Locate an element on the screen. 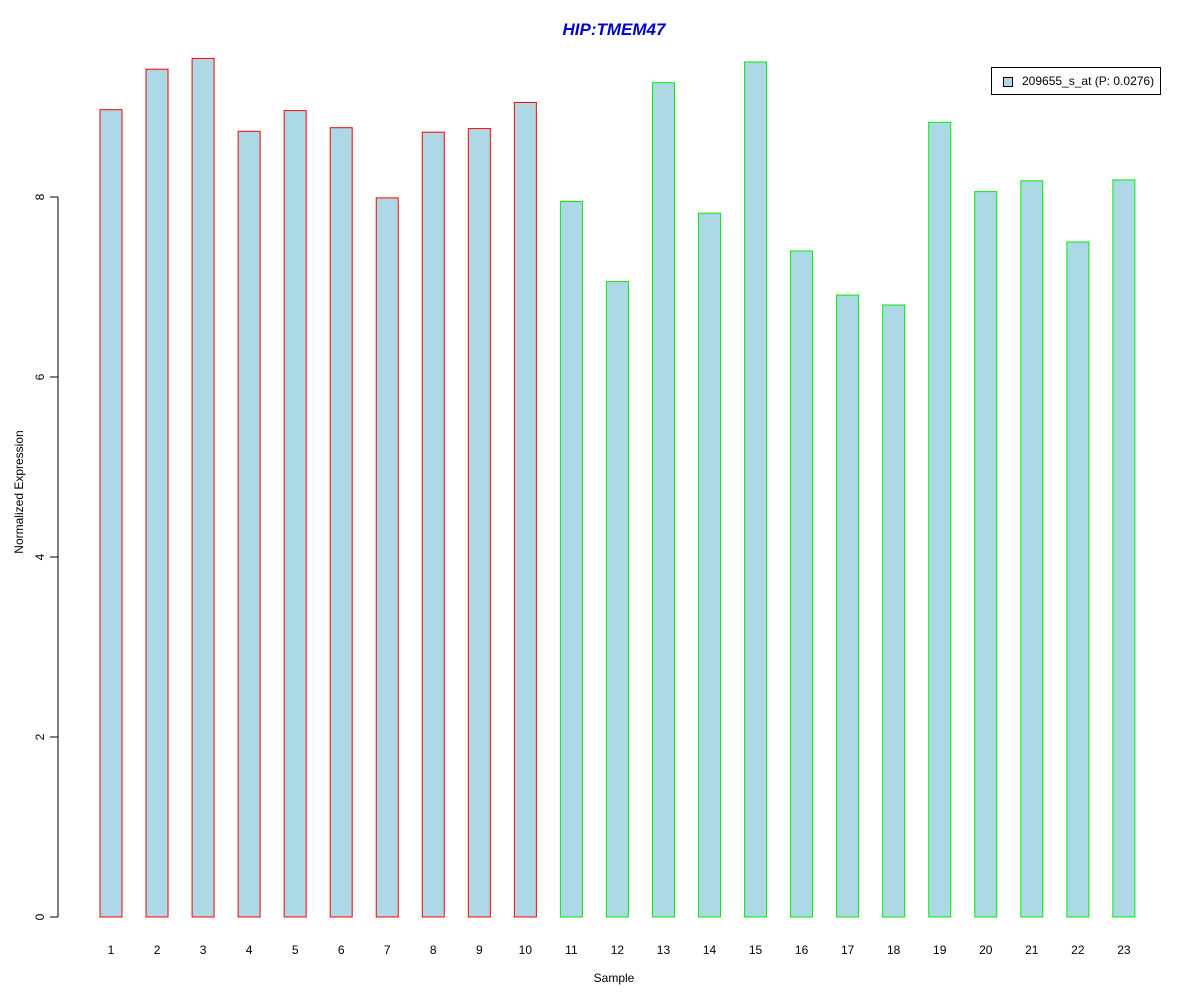  x-tick-label: 21 is located at coordinates (1032, 950).